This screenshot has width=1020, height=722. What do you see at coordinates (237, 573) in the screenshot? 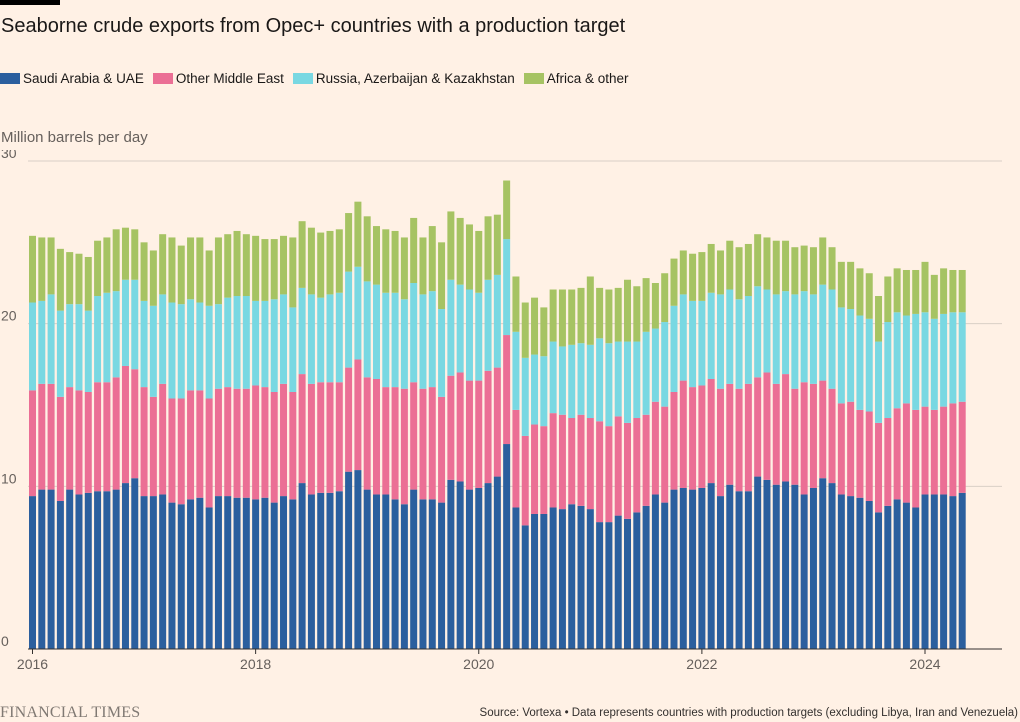
I see `bar-segment-2017-11-s0` at bounding box center [237, 573].